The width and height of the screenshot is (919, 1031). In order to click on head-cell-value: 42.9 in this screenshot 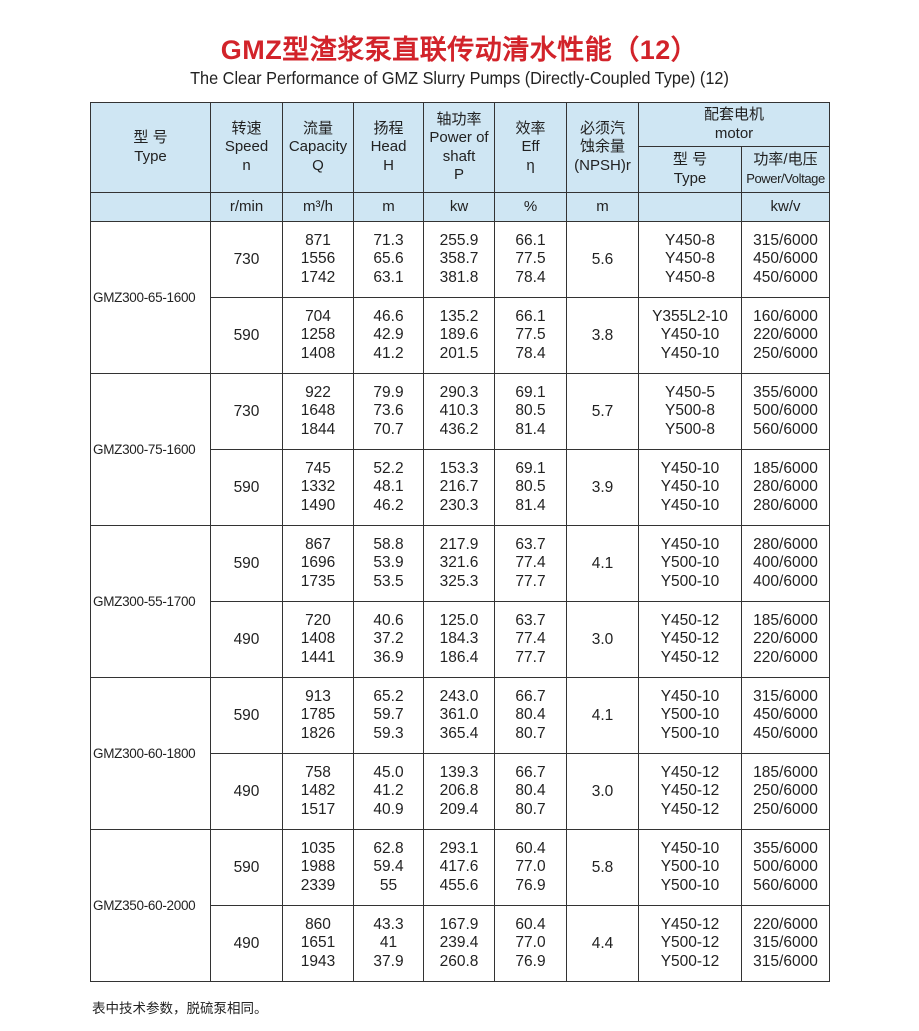, I will do `click(388, 335)`.